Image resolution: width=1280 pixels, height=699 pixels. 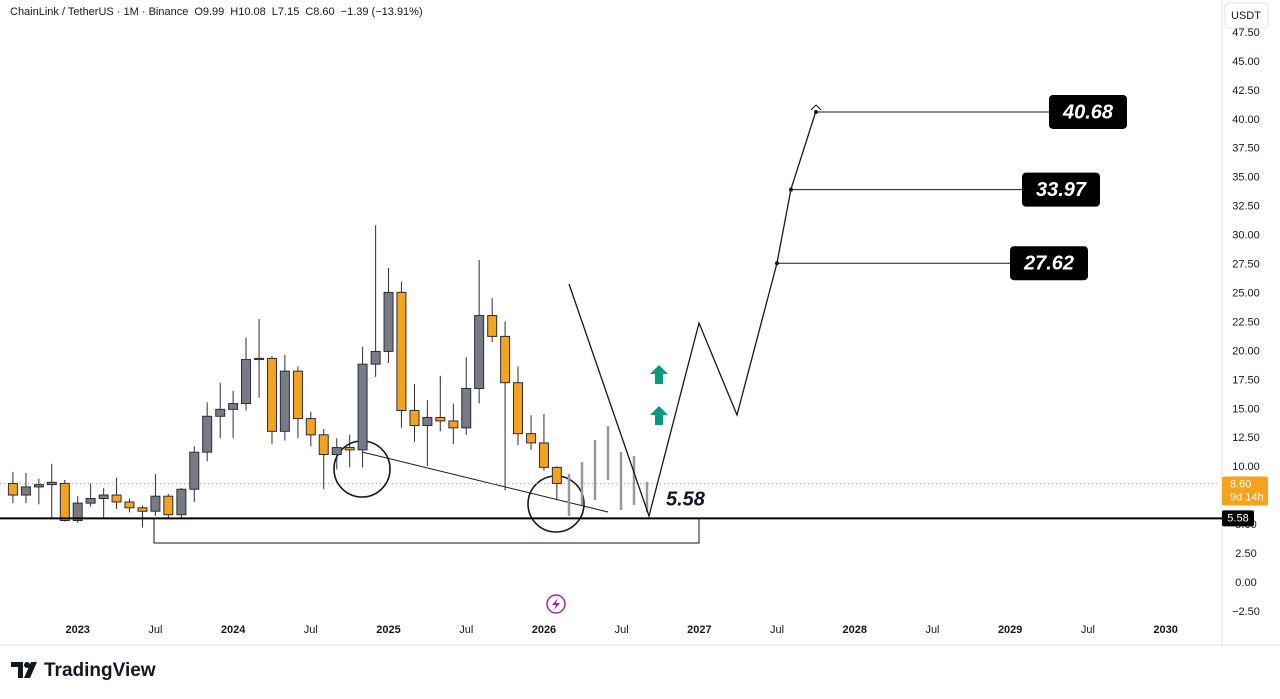 I want to click on projection-path, so click(x=692, y=314).